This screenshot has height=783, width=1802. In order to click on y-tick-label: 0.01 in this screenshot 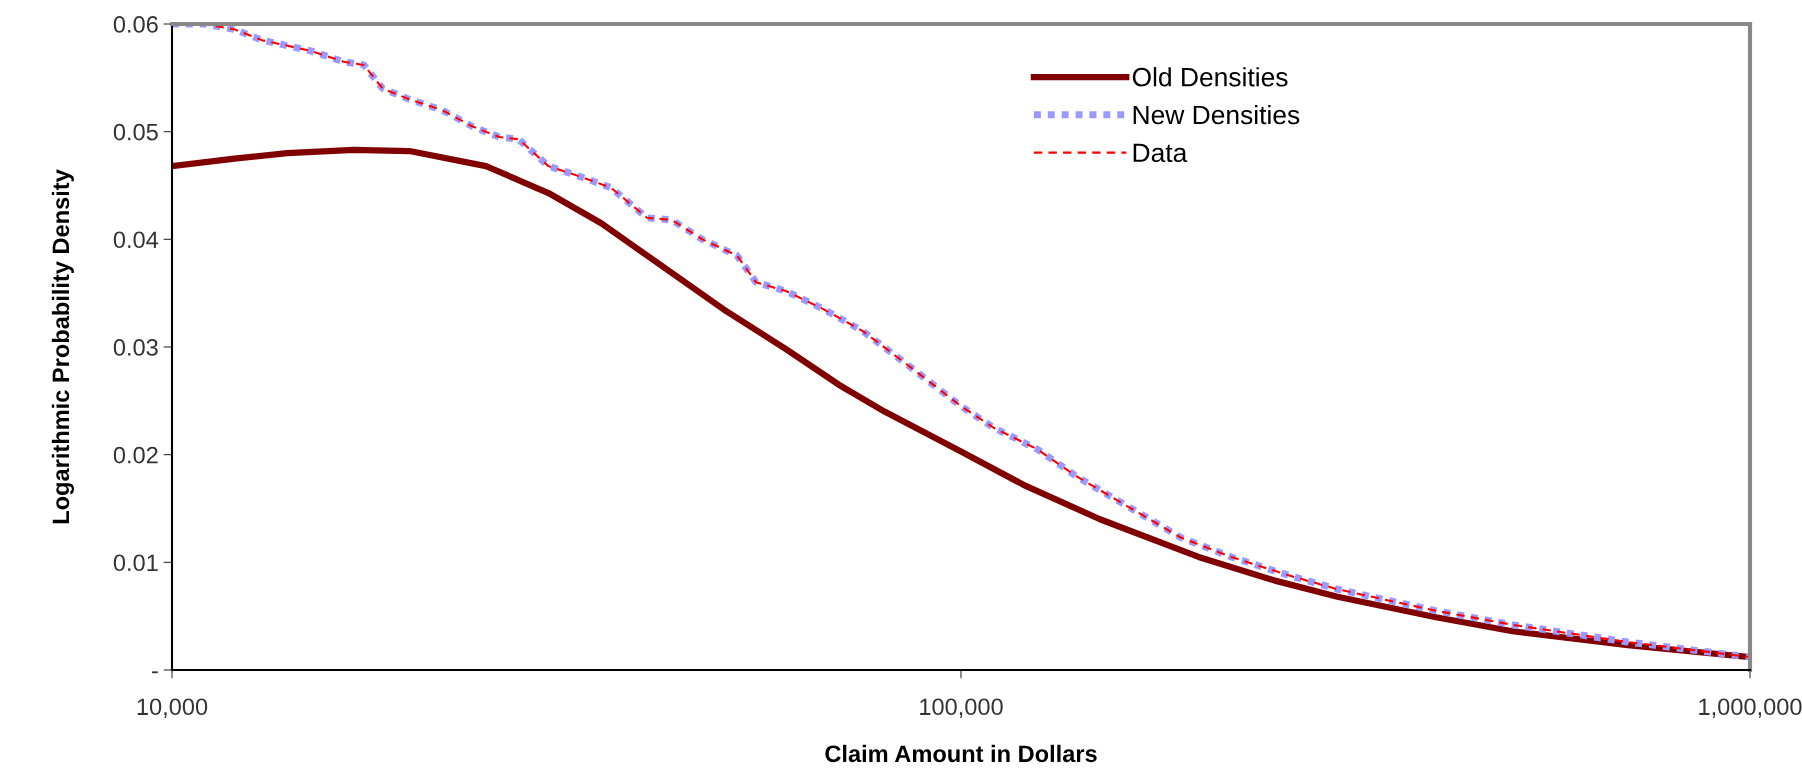, I will do `click(135, 563)`.